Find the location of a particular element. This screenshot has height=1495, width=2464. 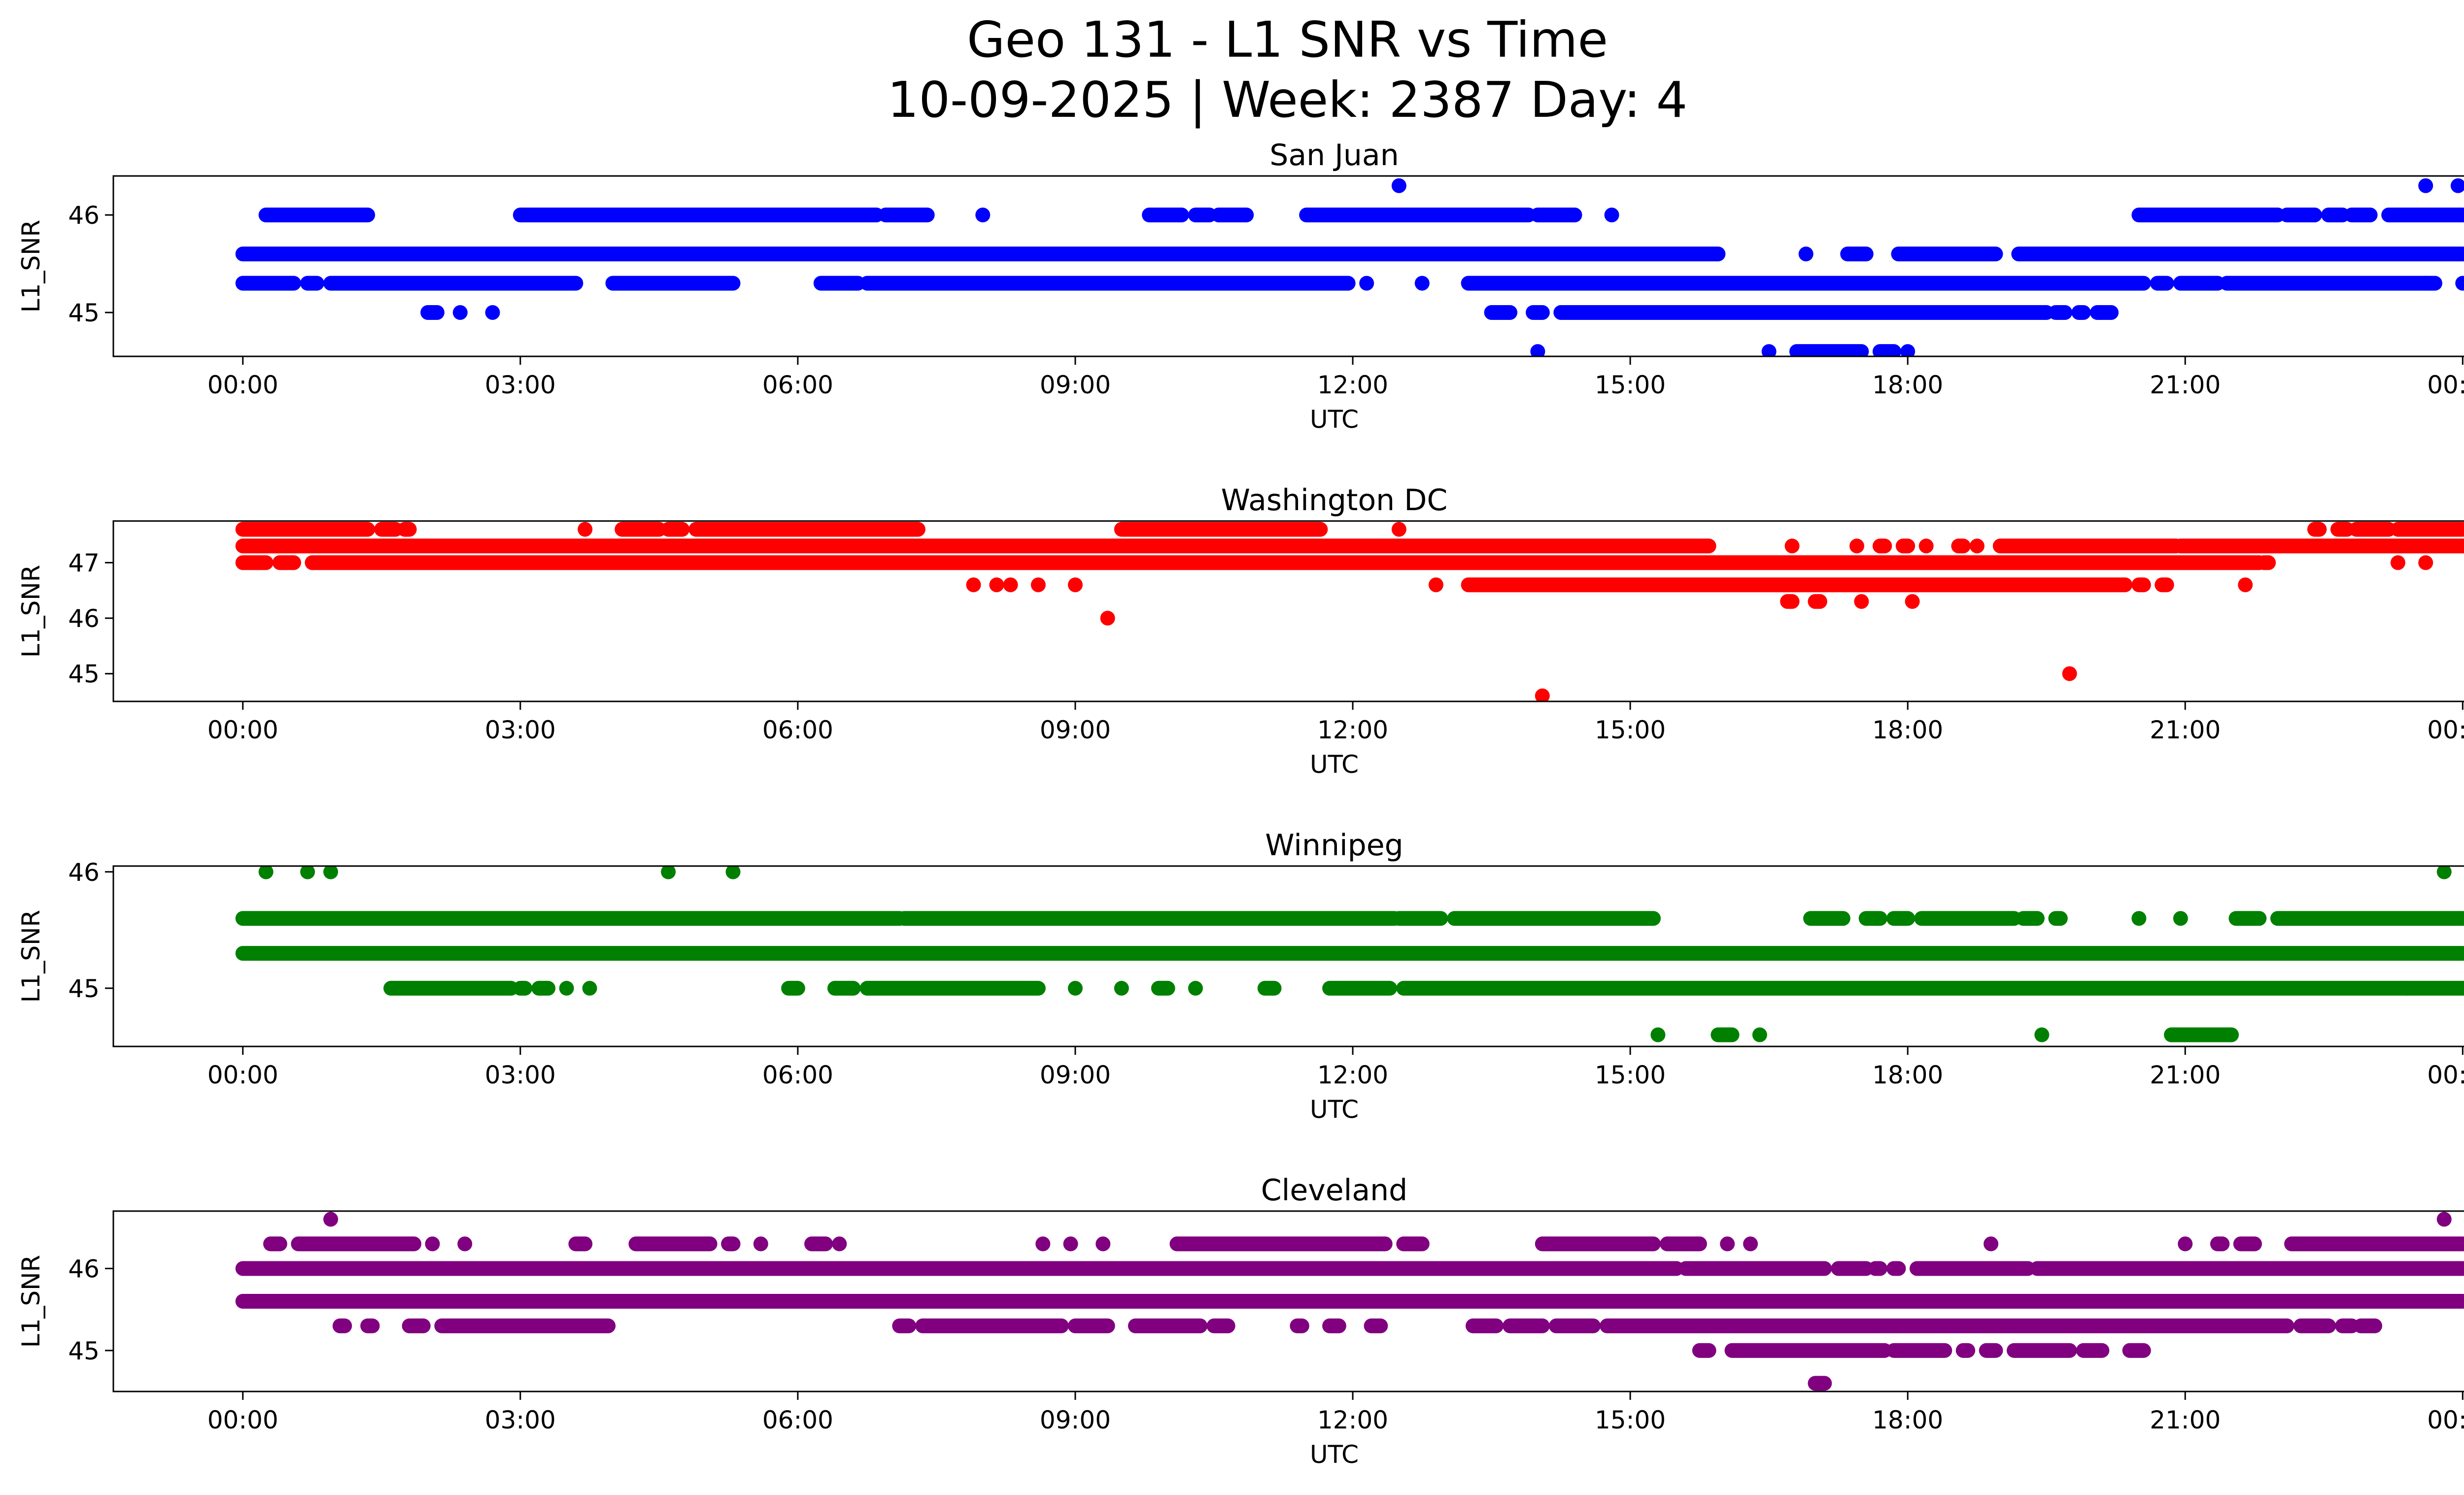

x-tick-label: 03:00 is located at coordinates (520, 1420).